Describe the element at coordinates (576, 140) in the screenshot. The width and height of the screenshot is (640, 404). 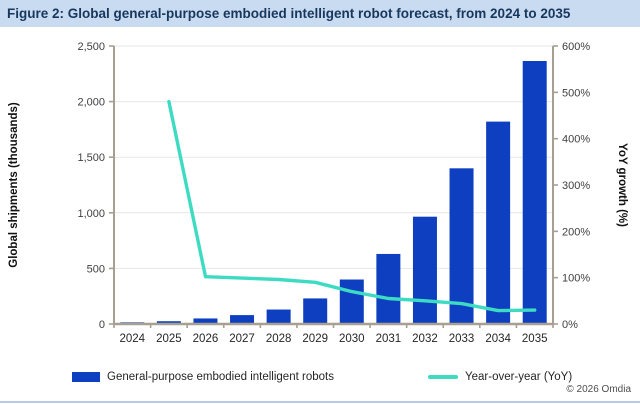
I see `right-tick-label: 400%` at that location.